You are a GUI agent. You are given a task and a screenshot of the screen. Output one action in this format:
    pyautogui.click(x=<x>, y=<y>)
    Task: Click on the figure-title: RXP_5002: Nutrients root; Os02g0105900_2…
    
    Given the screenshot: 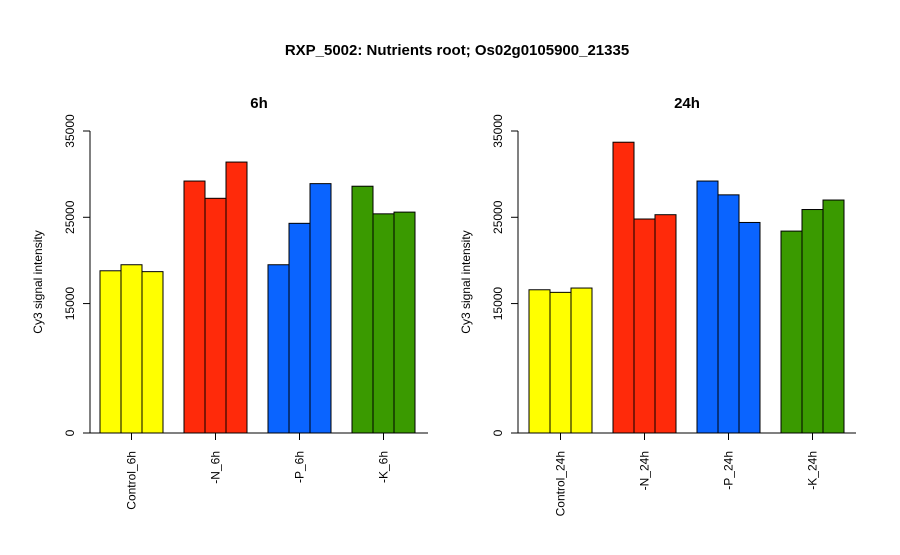 What is the action you would take?
    pyautogui.click(x=457, y=50)
    